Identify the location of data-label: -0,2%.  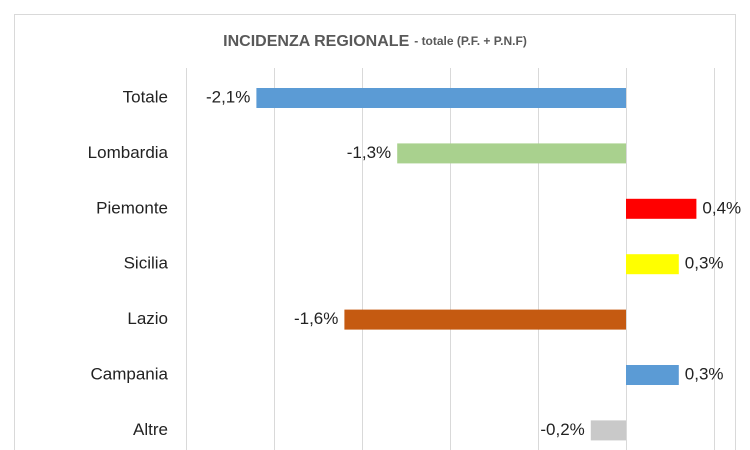
(562, 429).